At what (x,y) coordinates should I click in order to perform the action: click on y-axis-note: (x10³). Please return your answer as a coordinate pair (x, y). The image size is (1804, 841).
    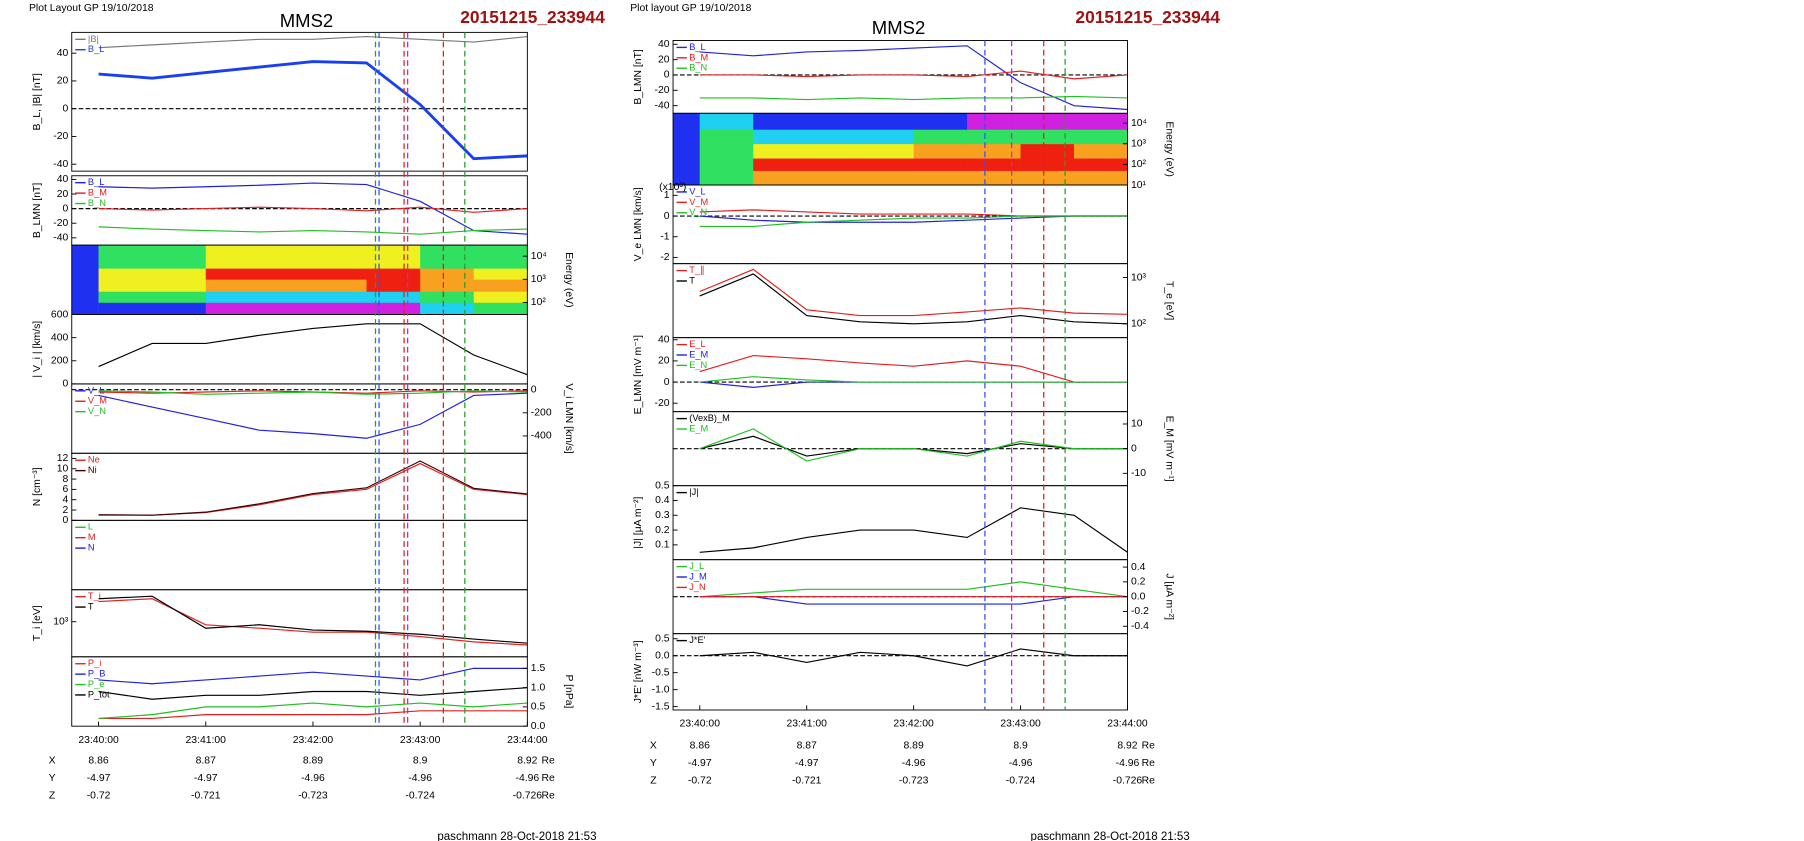
    Looking at the image, I should click on (672, 187).